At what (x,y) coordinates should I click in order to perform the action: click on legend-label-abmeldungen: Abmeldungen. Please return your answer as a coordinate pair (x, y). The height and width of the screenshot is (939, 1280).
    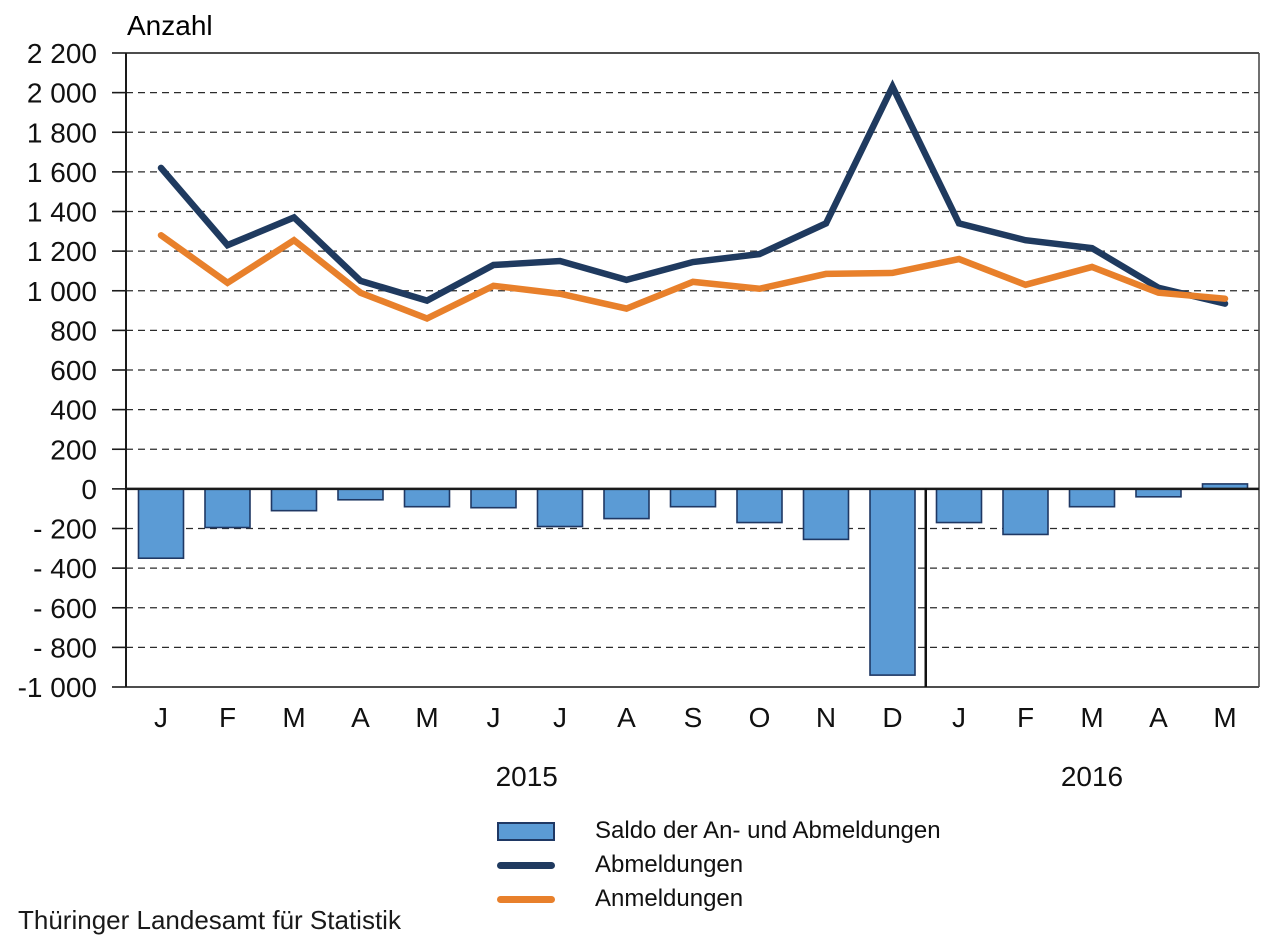
    Looking at the image, I should click on (669, 864).